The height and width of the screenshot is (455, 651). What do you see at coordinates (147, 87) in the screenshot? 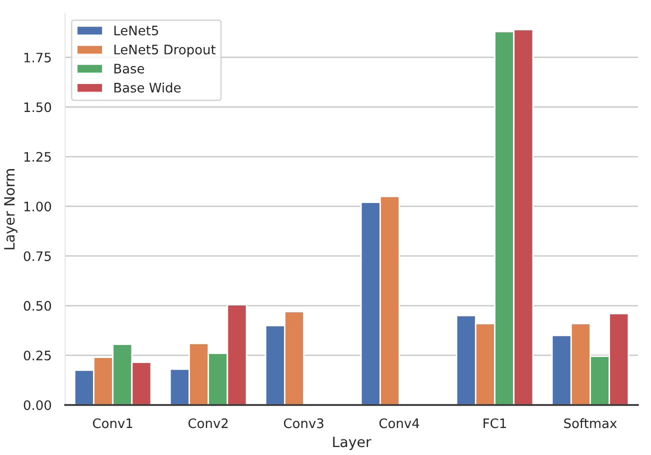
I see `legend-label: Base Wide` at bounding box center [147, 87].